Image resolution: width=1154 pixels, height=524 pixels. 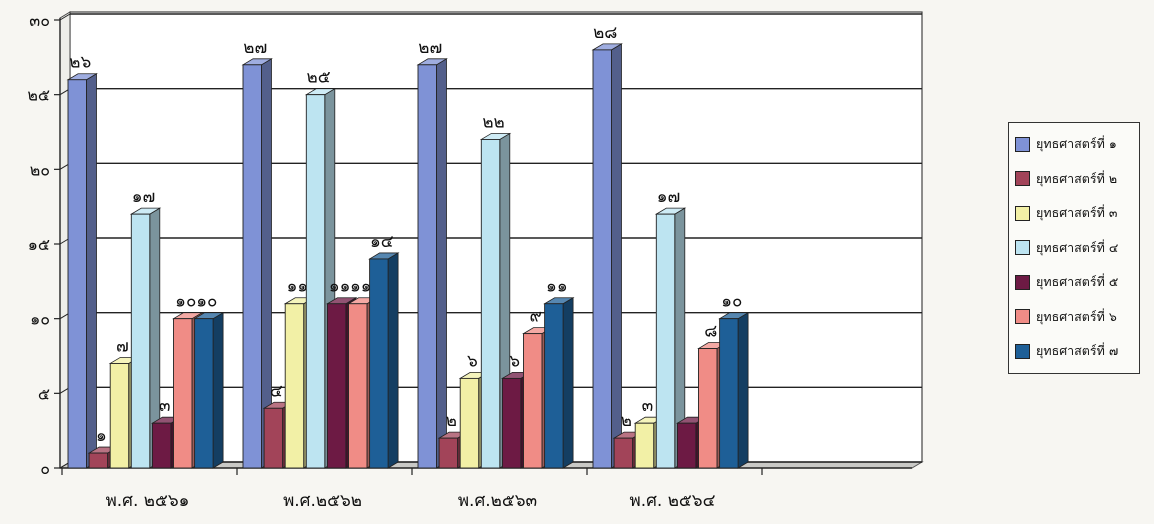 I want to click on data-label: ๑, so click(x=101, y=436).